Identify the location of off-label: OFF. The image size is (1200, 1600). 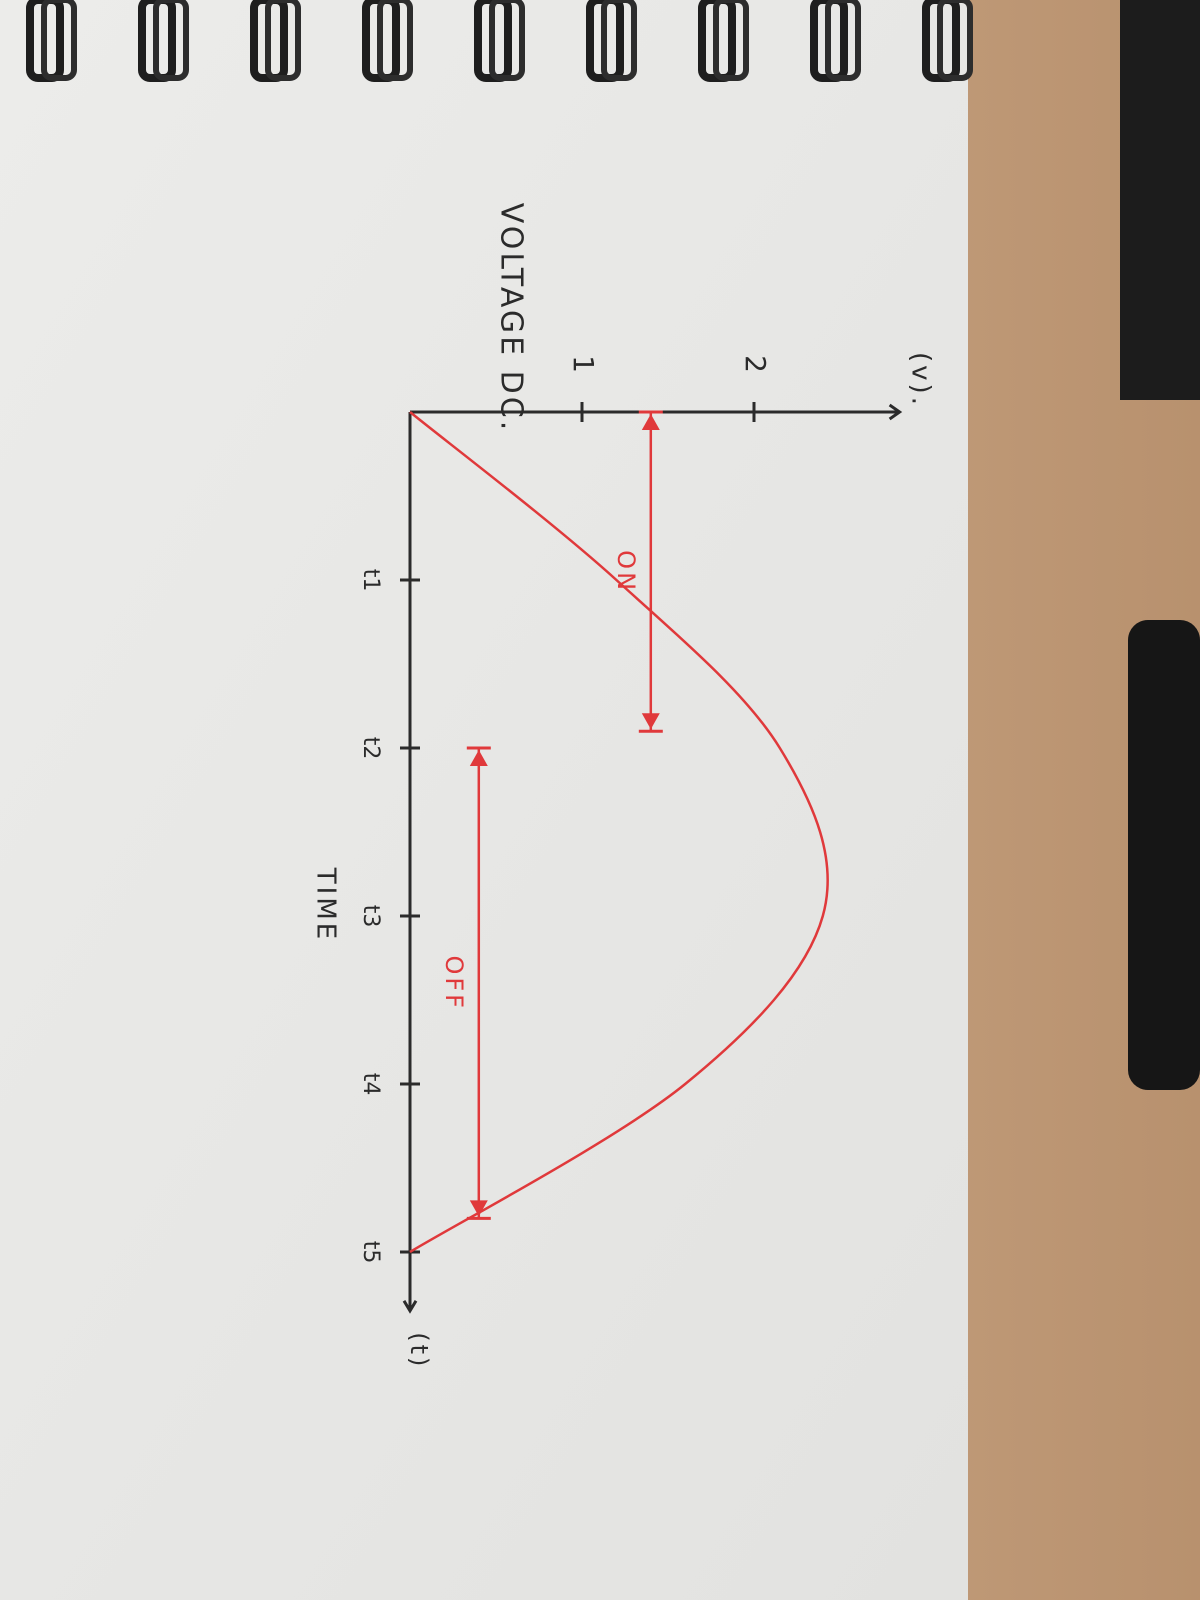
(454, 983).